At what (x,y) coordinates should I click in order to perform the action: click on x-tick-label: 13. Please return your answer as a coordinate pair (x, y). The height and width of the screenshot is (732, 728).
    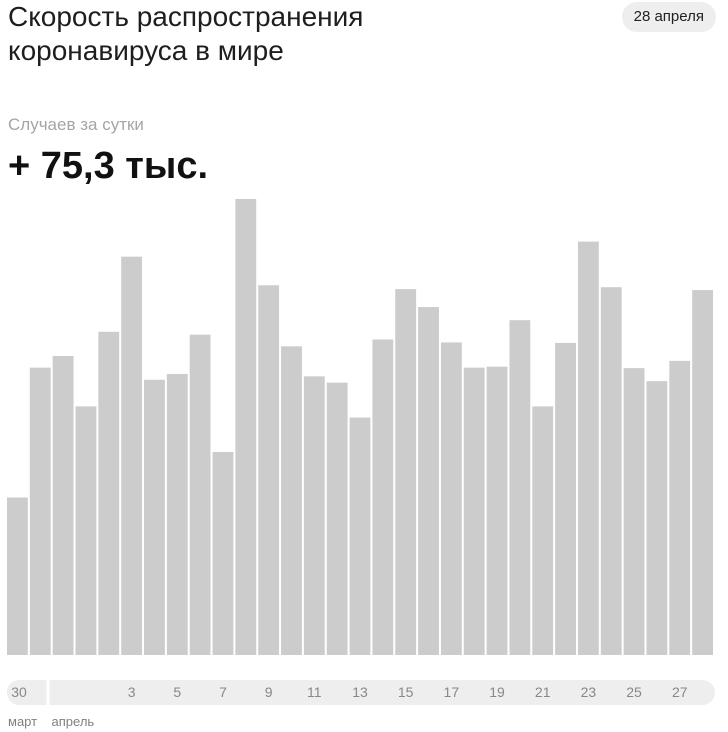
    Looking at the image, I should click on (360, 692).